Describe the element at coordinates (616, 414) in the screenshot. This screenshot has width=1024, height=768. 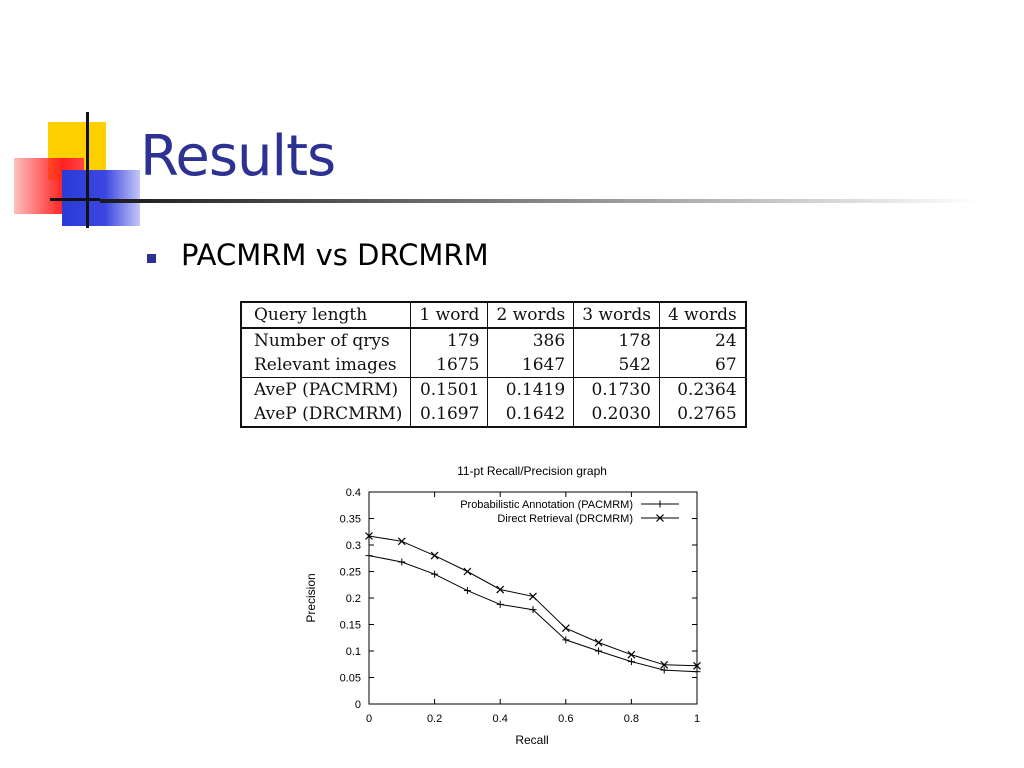
I see `table-cell: 0.2030` at that location.